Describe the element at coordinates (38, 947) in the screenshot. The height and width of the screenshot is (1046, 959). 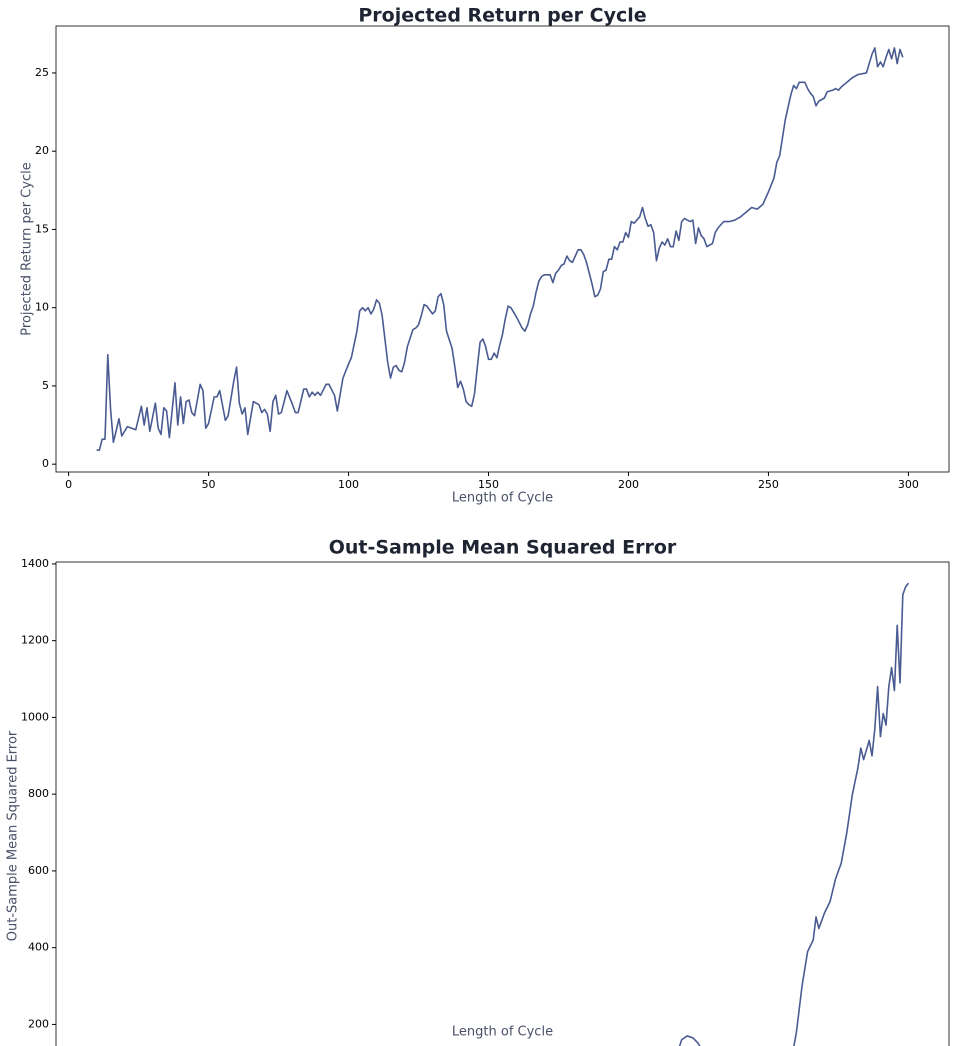
I see `y-tick-label: 400` at that location.